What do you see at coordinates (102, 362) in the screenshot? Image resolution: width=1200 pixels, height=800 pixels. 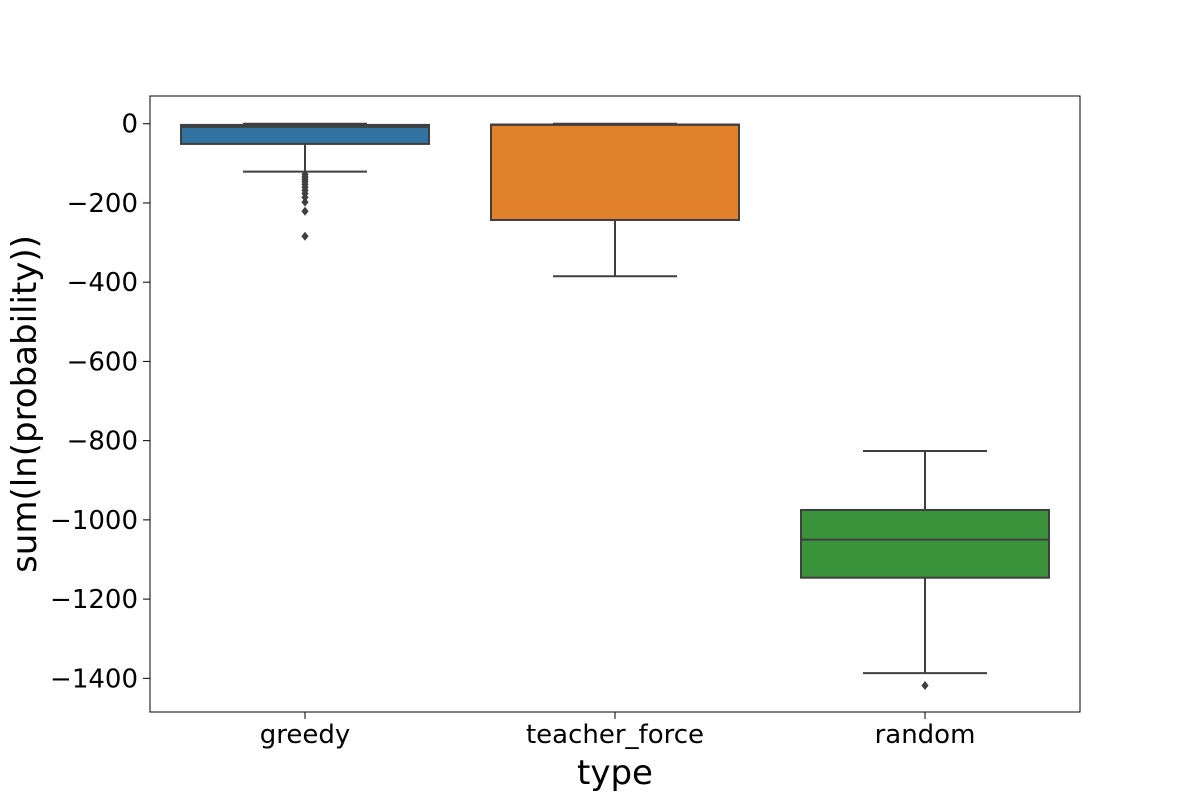 I see `y-tick-label: −600` at bounding box center [102, 362].